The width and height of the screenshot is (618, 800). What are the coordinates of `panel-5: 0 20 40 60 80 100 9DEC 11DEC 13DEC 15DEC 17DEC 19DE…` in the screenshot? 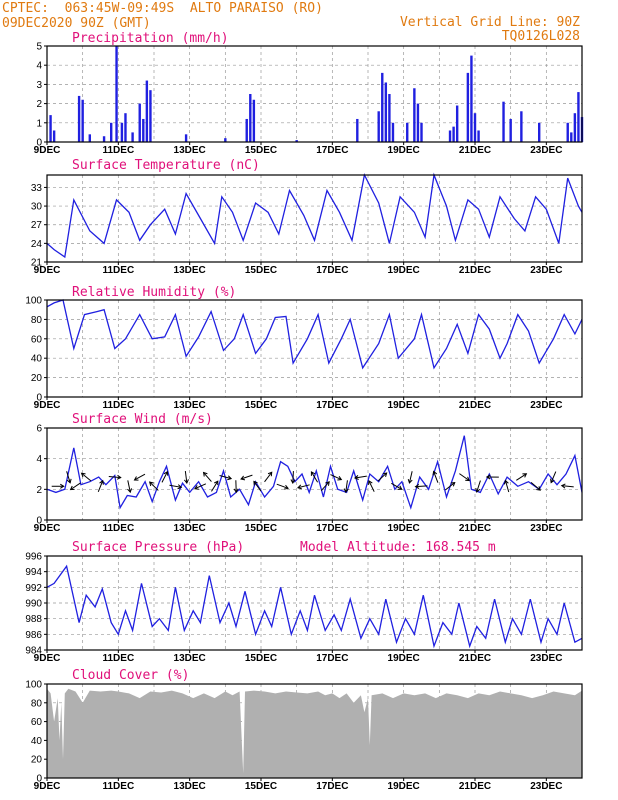 It's located at (304, 730).